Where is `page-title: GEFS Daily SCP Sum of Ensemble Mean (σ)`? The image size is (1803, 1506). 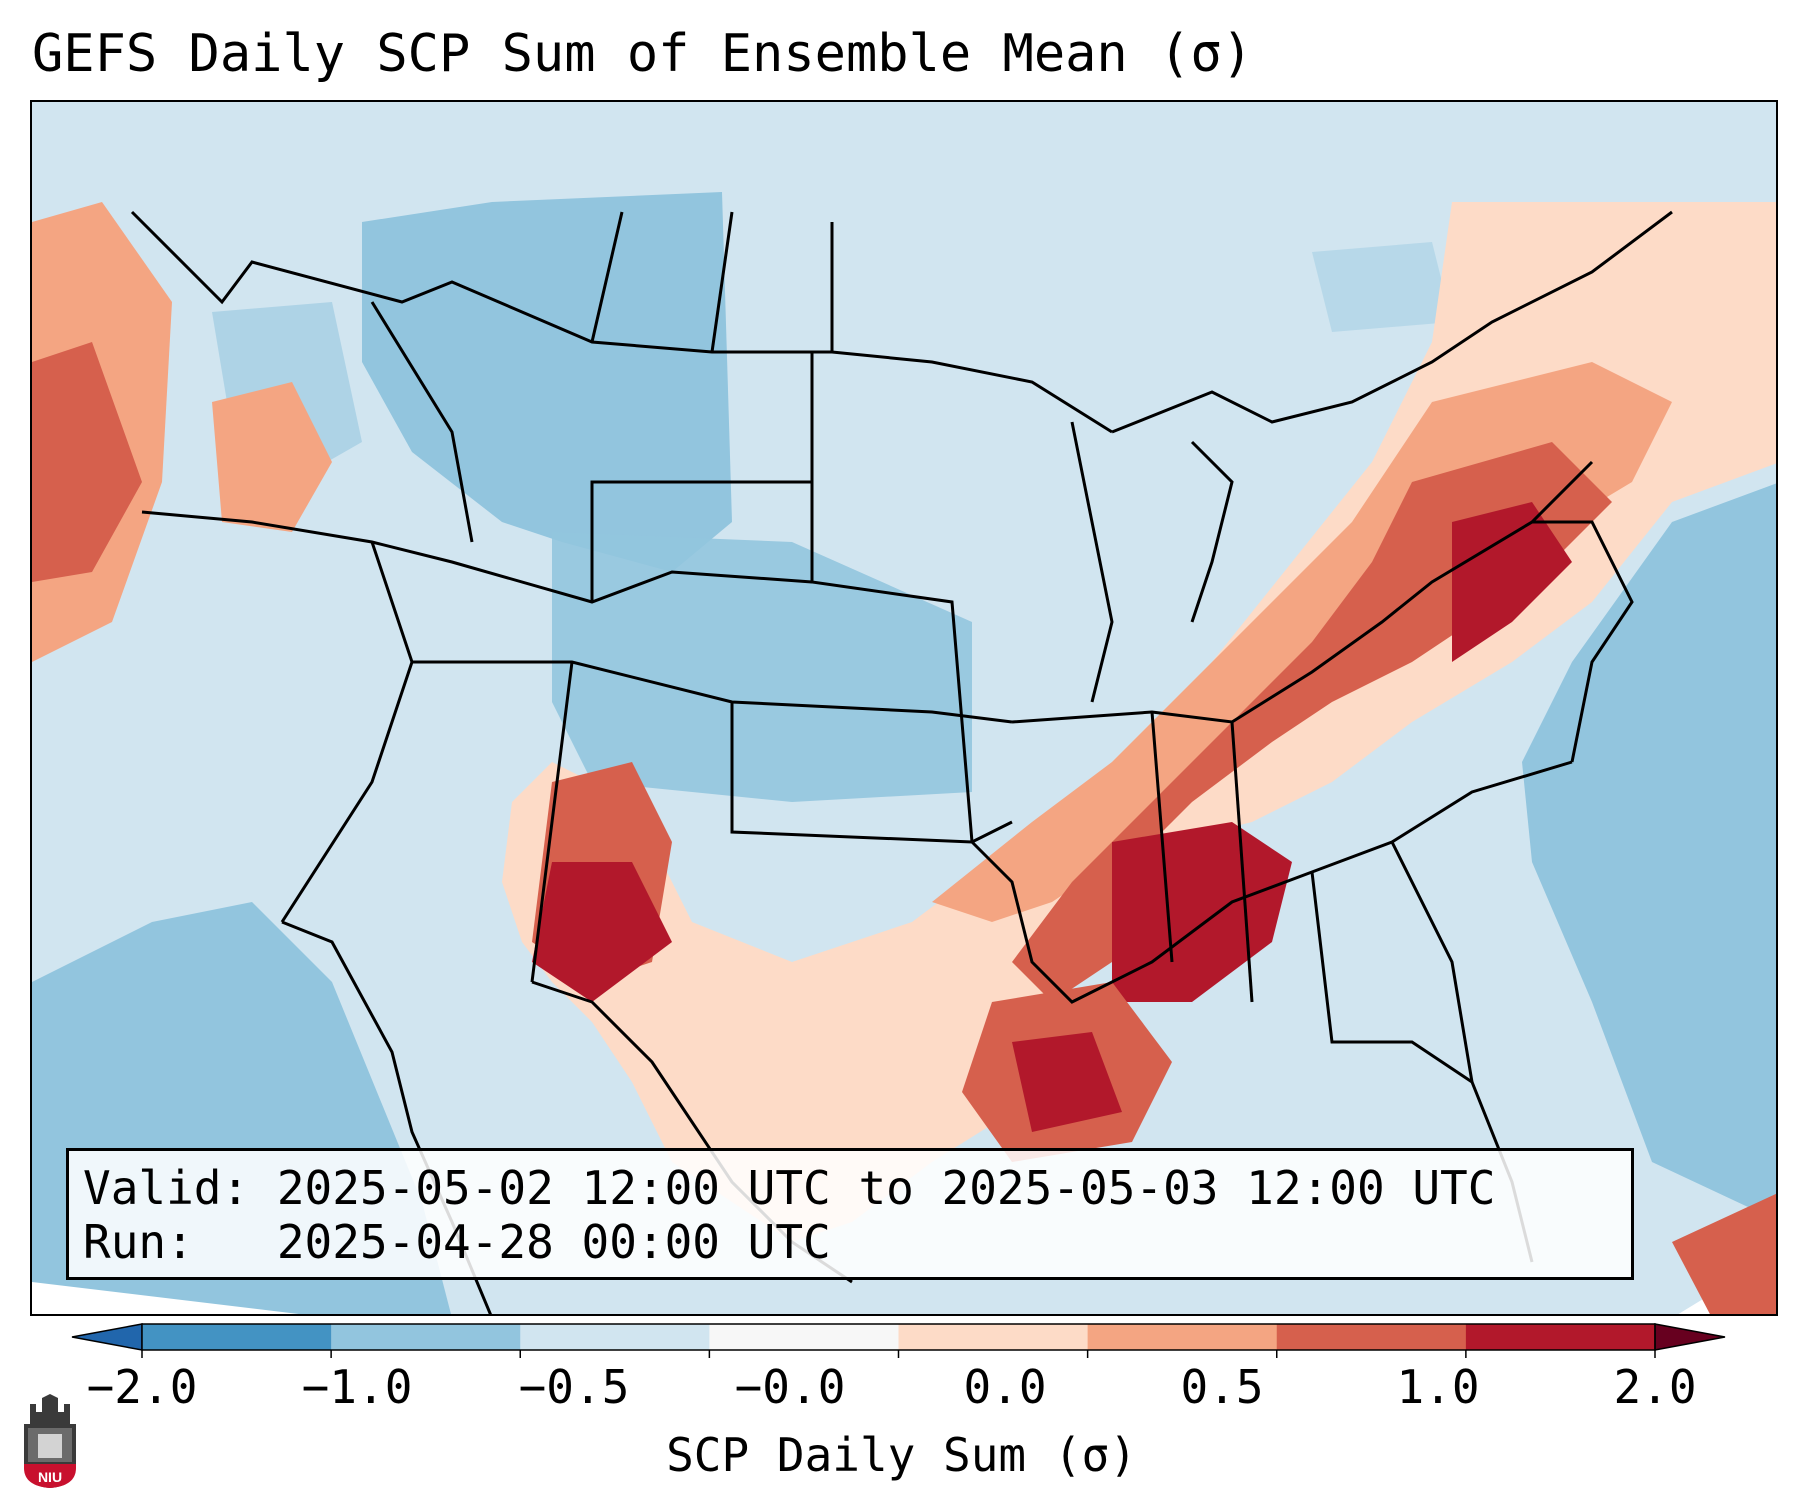 page-title: GEFS Daily SCP Sum of Ensemble Mean (σ) is located at coordinates (642, 54).